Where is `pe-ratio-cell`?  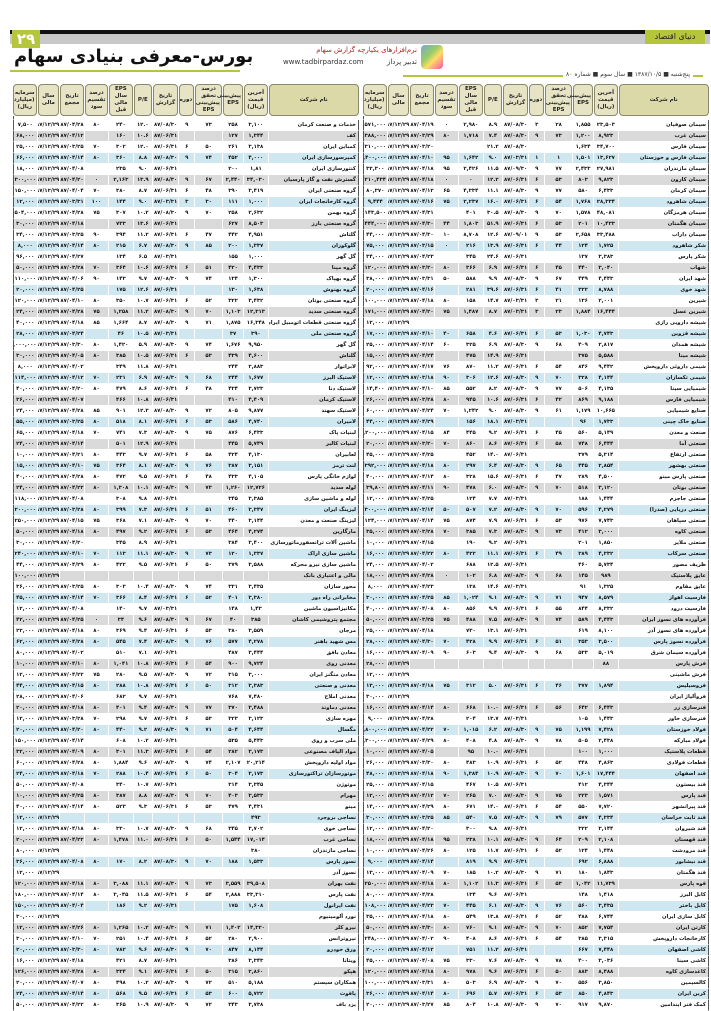 pe-ratio-cell is located at coordinates (493, 675).